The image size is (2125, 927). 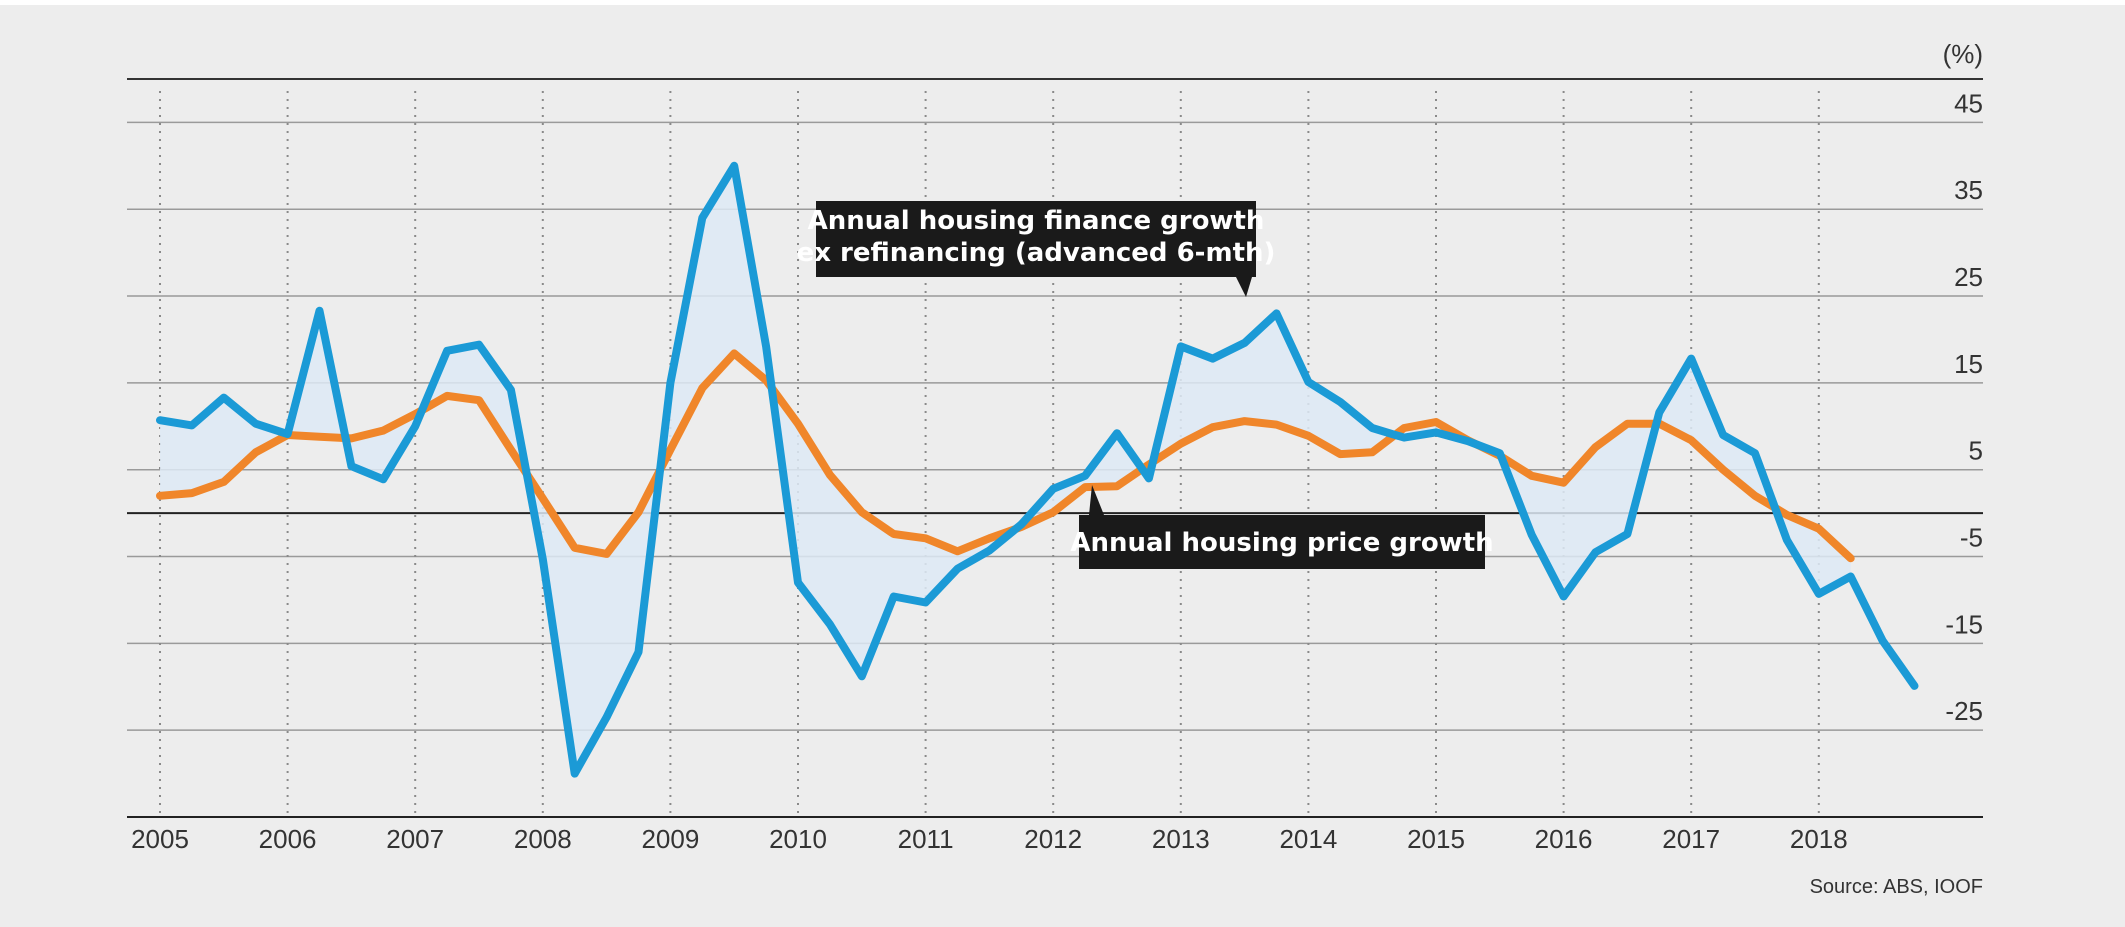 I want to click on x-tick-label: 2007, so click(x=415, y=839).